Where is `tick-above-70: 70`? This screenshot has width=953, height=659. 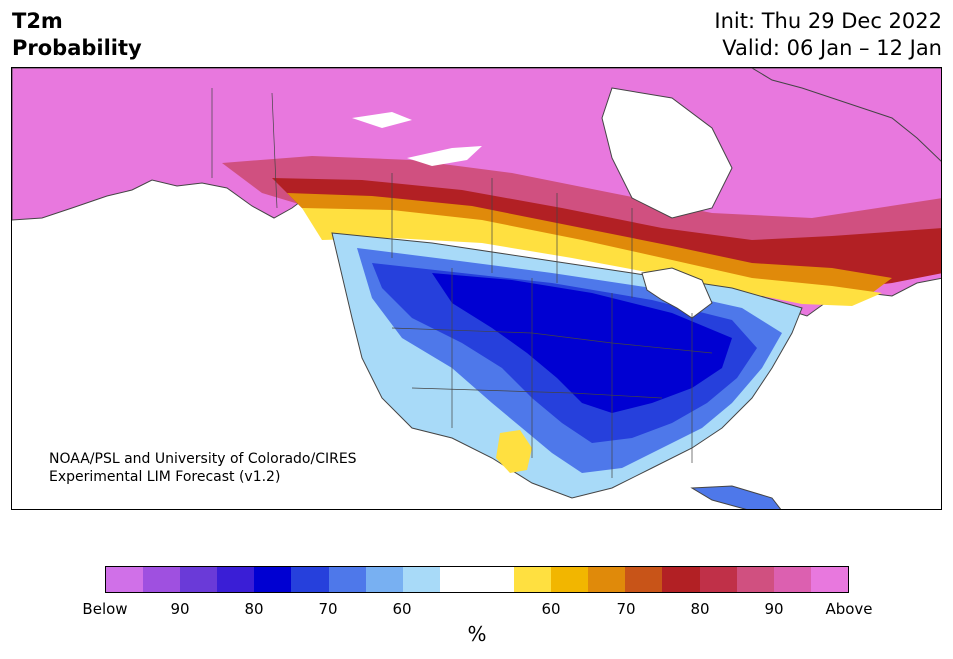 tick-above-70: 70 is located at coordinates (626, 609).